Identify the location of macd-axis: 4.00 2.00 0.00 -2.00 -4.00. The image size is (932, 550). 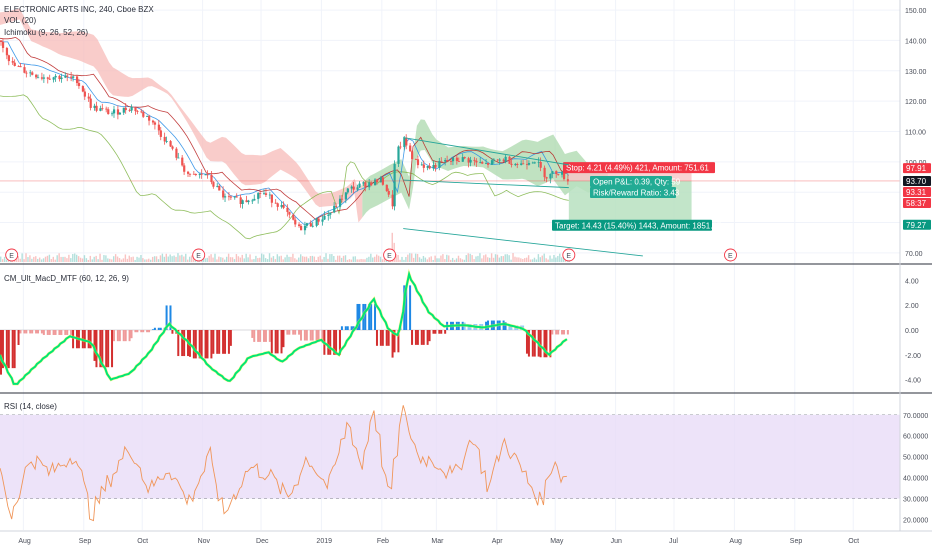
(913, 331).